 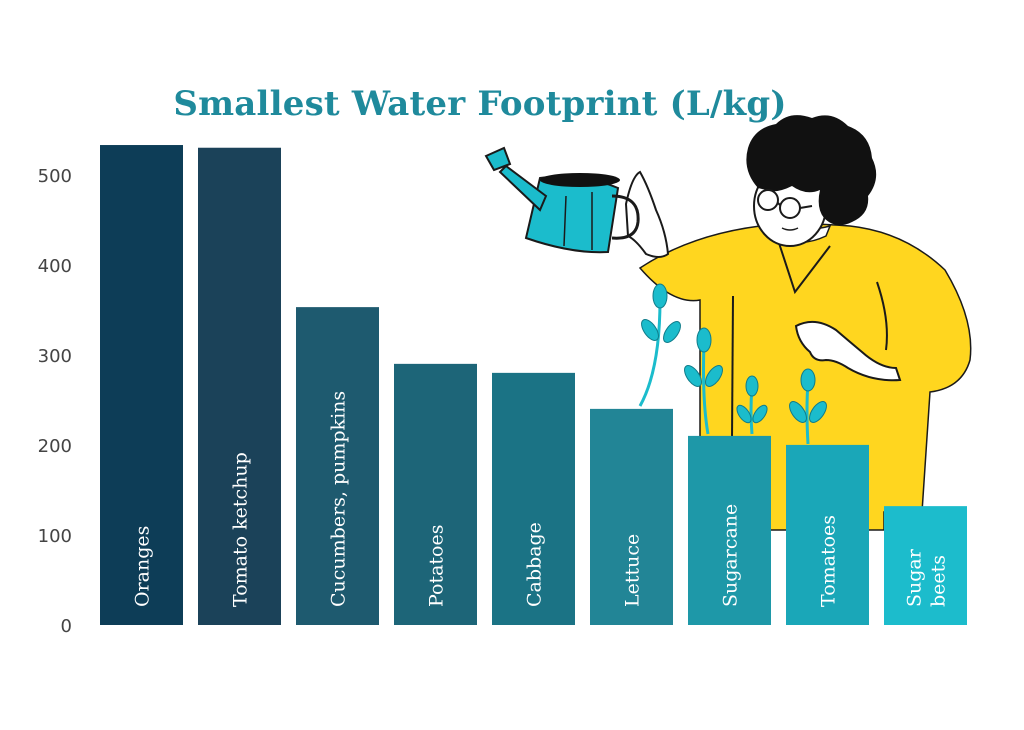 I want to click on bar-label: Tomatoes, so click(x=829, y=561).